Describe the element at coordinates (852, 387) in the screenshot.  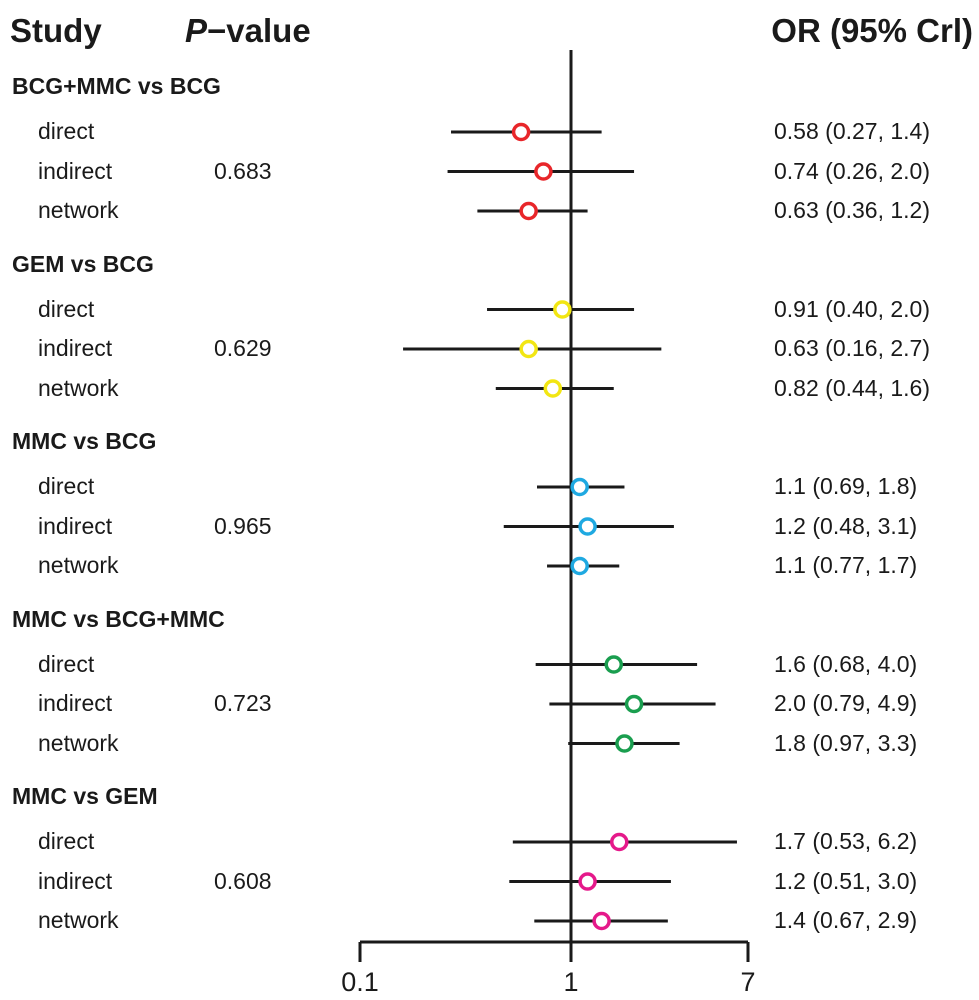
I see `or-ci-text: 0.82 (0.44, 1.6)` at that location.